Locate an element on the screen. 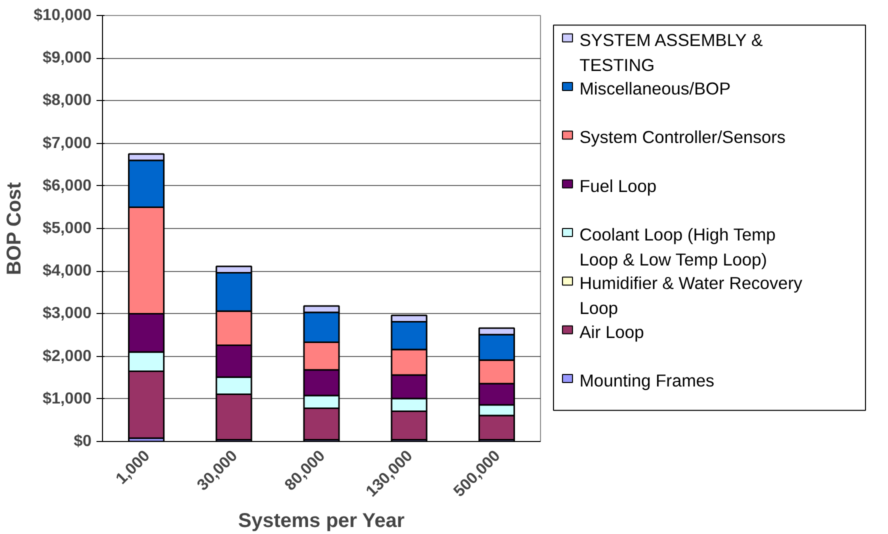  y-tick-label: $8,000 is located at coordinates (67, 101).